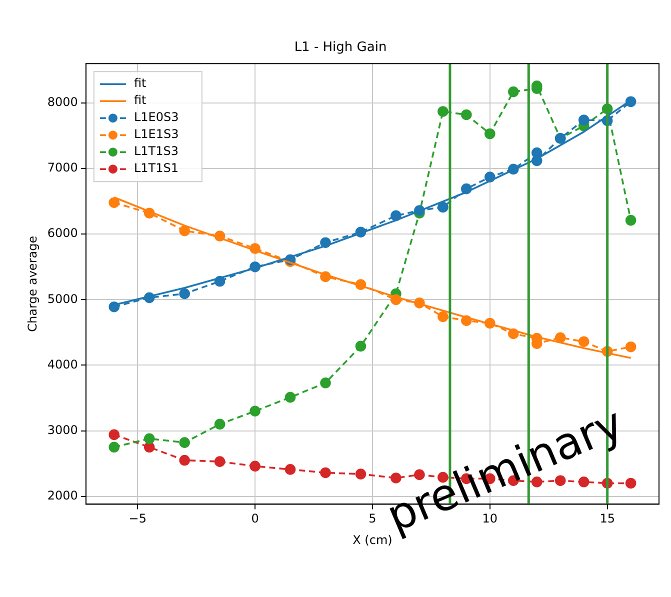 This screenshot has height=597, width=671. Describe the element at coordinates (62, 495) in the screenshot. I see `y-tick-label: 2000` at that location.